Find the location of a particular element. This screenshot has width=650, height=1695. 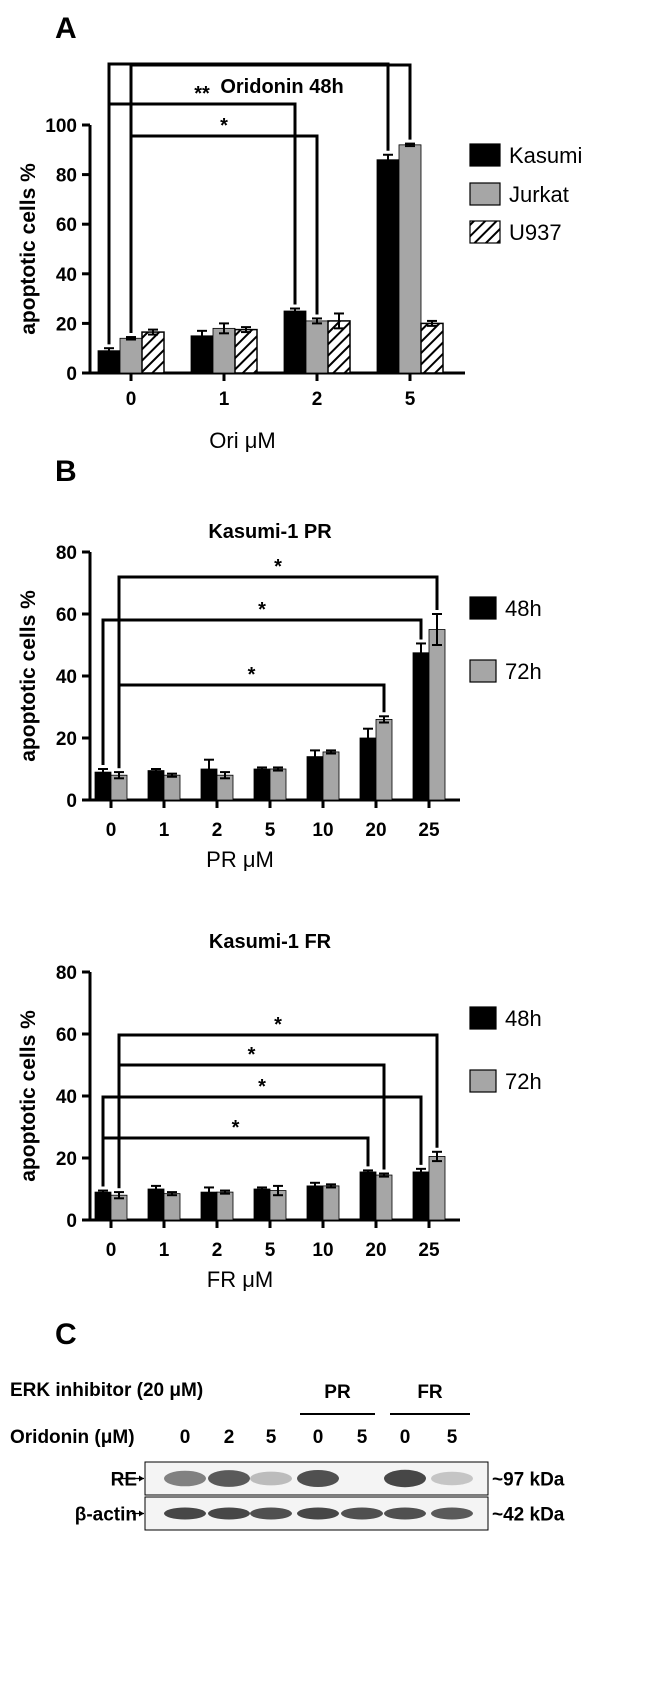

legend-swatch-u937 is located at coordinates (485, 232).